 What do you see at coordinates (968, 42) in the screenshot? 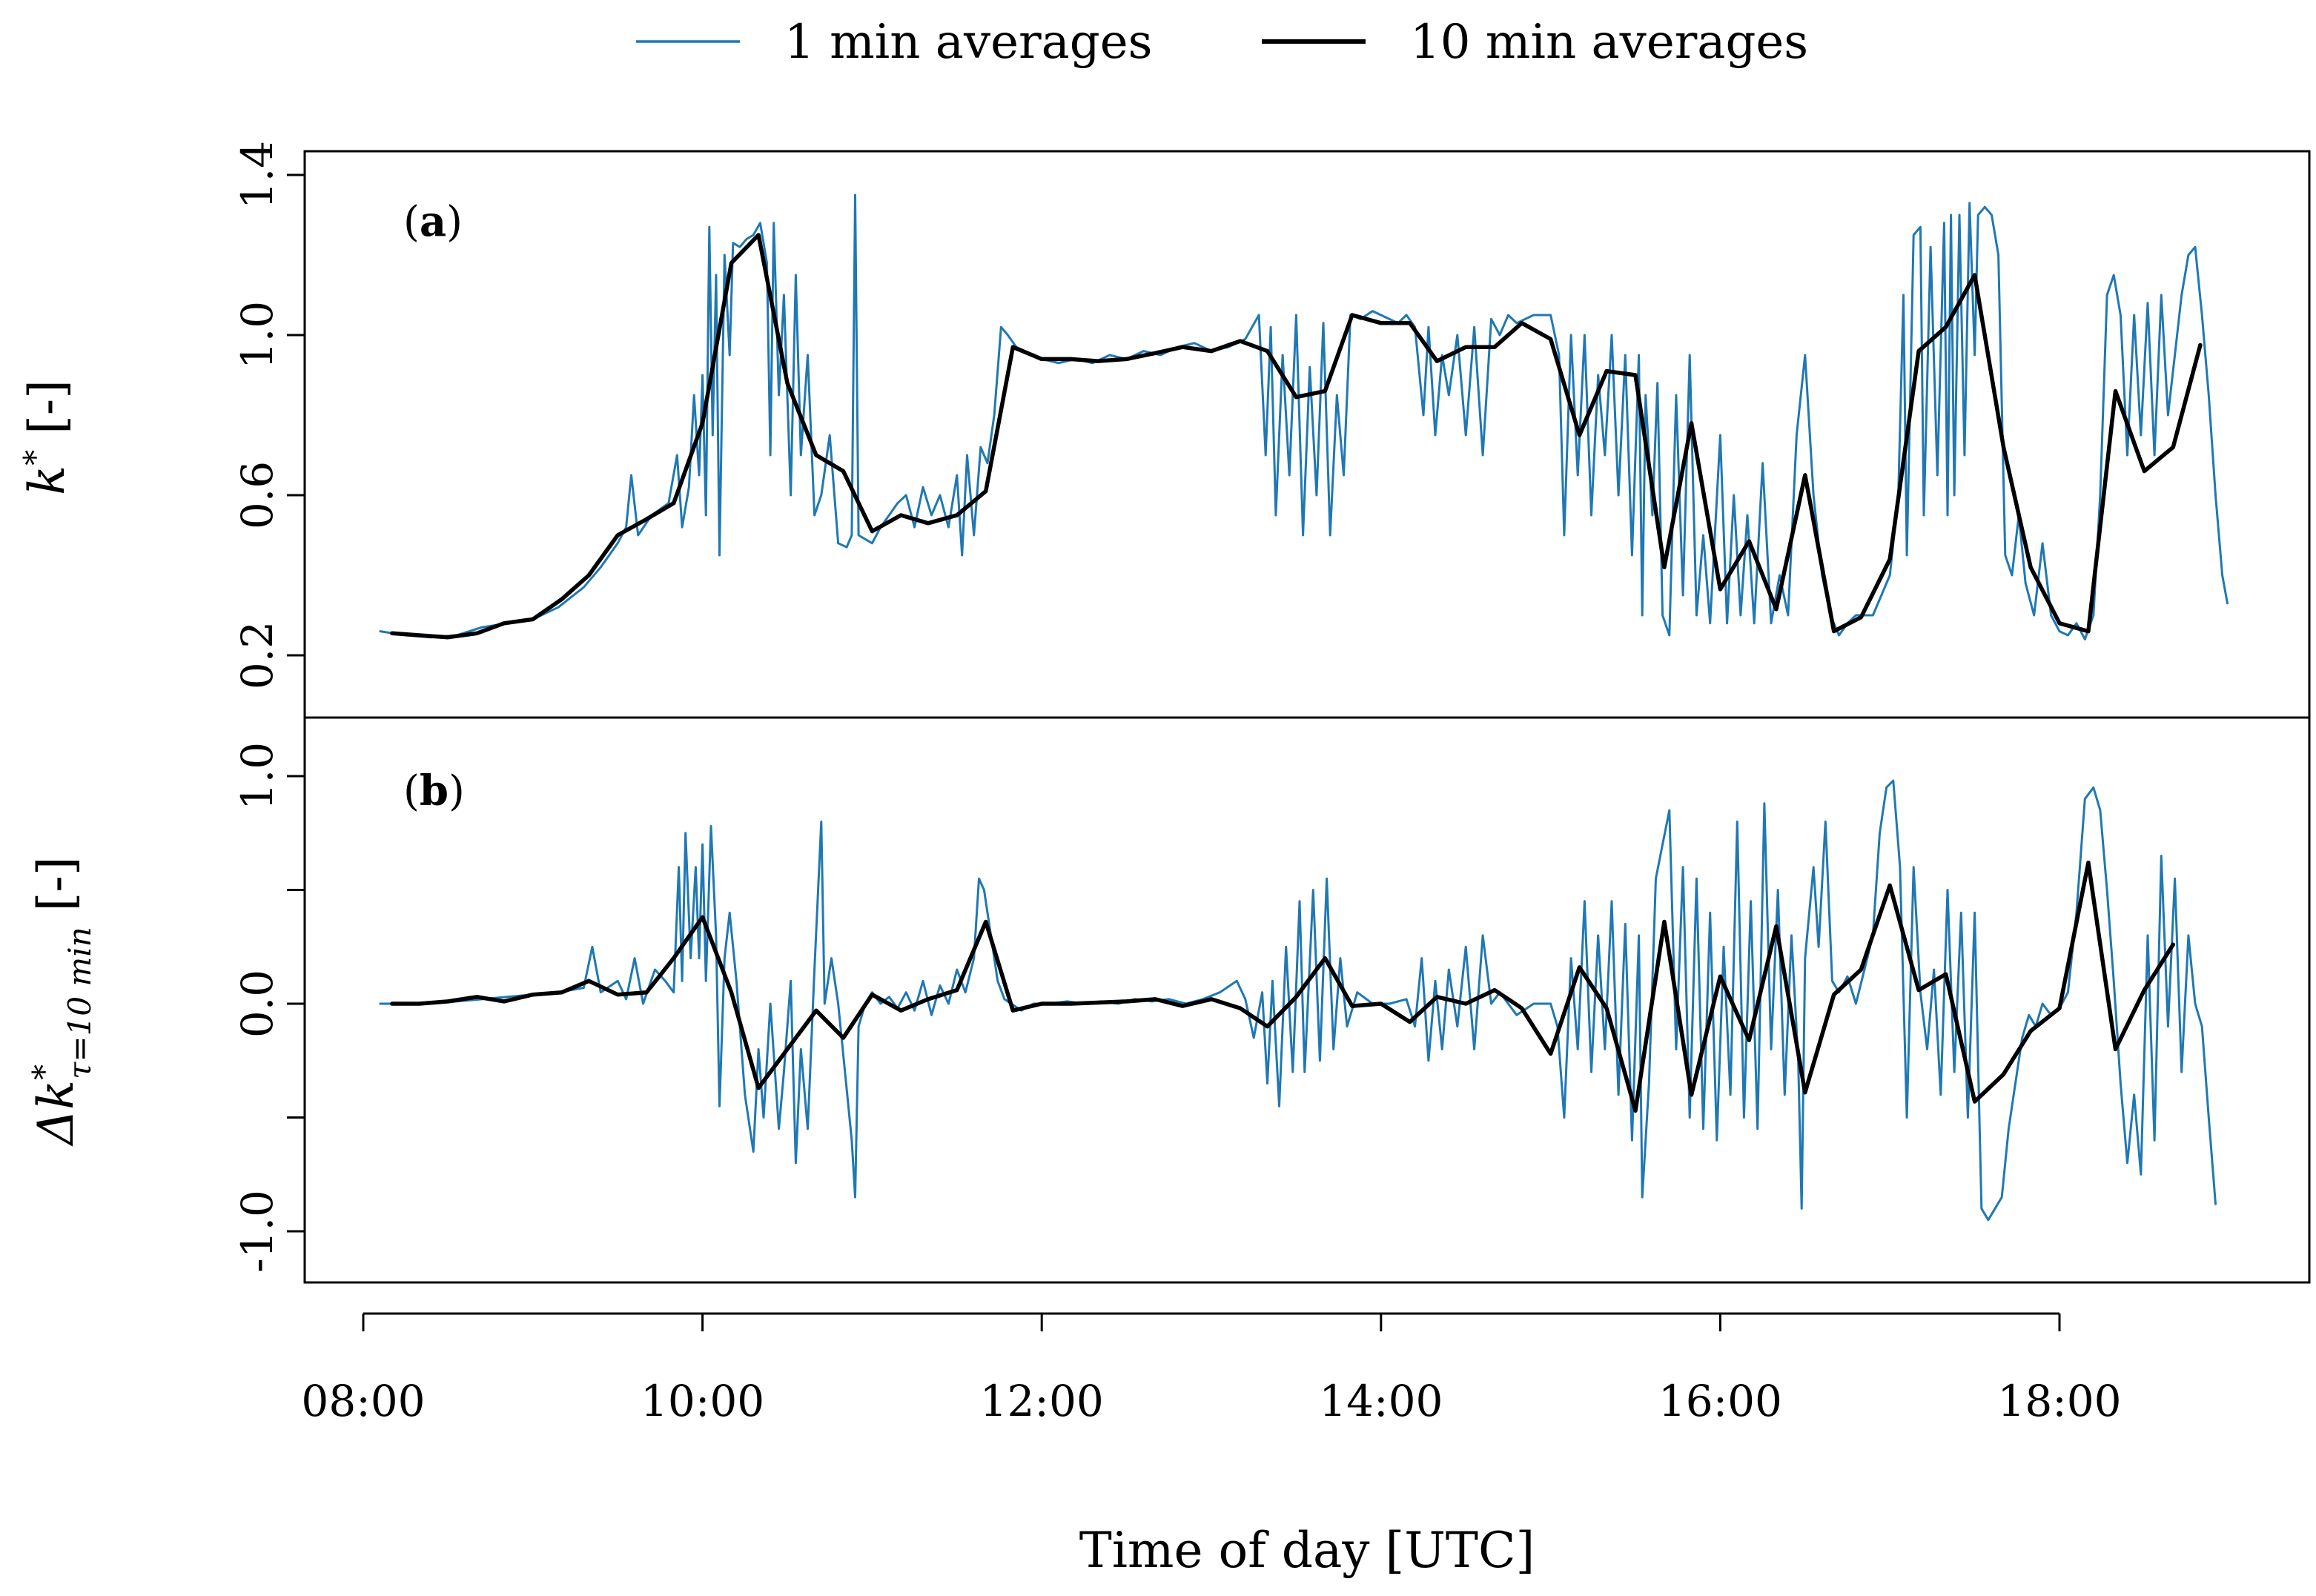
I see `legend-label-1min: 1 min averages` at bounding box center [968, 42].